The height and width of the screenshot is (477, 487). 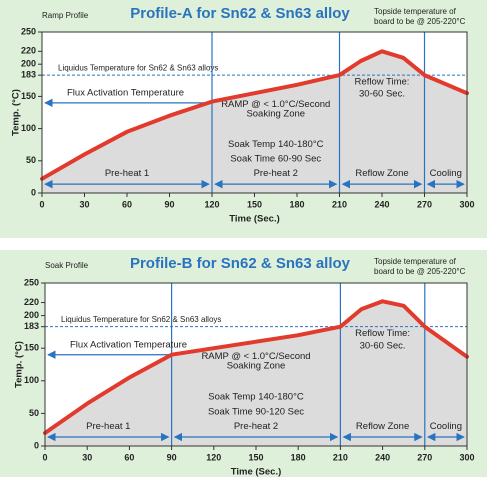 What do you see at coordinates (67, 265) in the screenshot?
I see `subtitle: Soak Profile` at bounding box center [67, 265].